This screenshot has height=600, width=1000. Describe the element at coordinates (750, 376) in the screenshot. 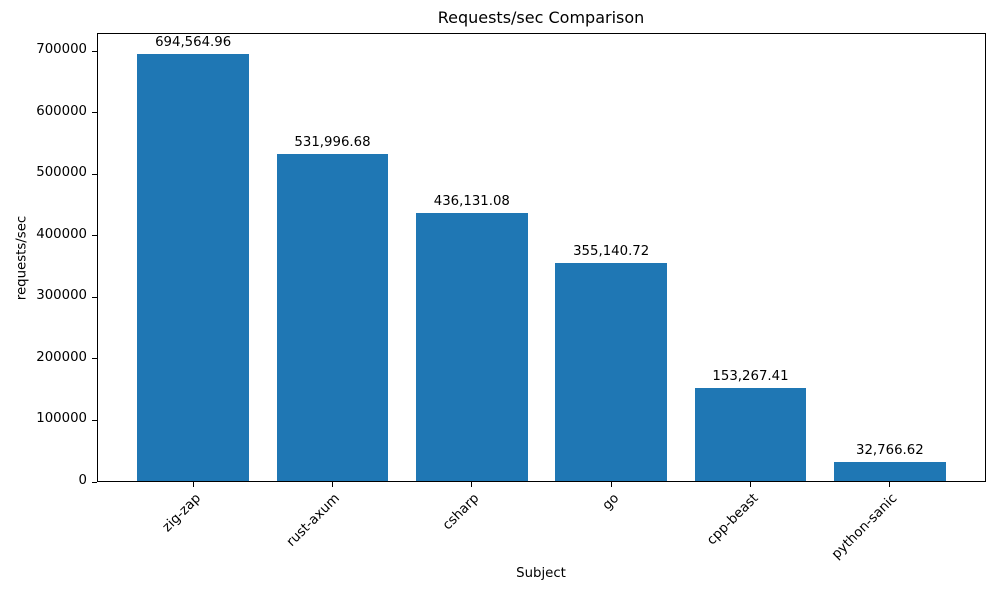

I see `bar-value-label: 153,267.41` at that location.